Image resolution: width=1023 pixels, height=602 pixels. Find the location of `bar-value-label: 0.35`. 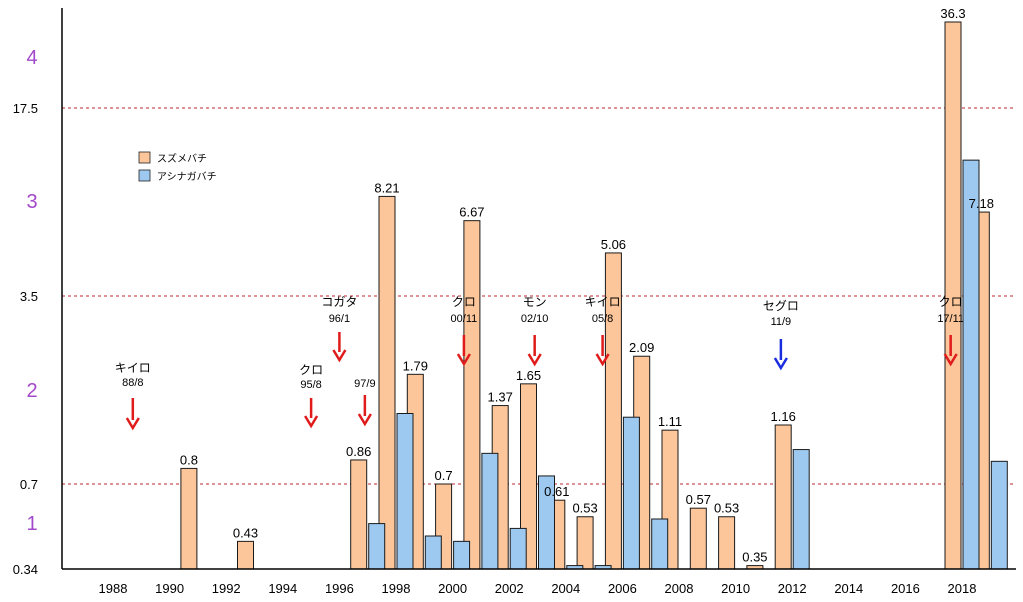

bar-value-label: 0.35 is located at coordinates (754, 557).